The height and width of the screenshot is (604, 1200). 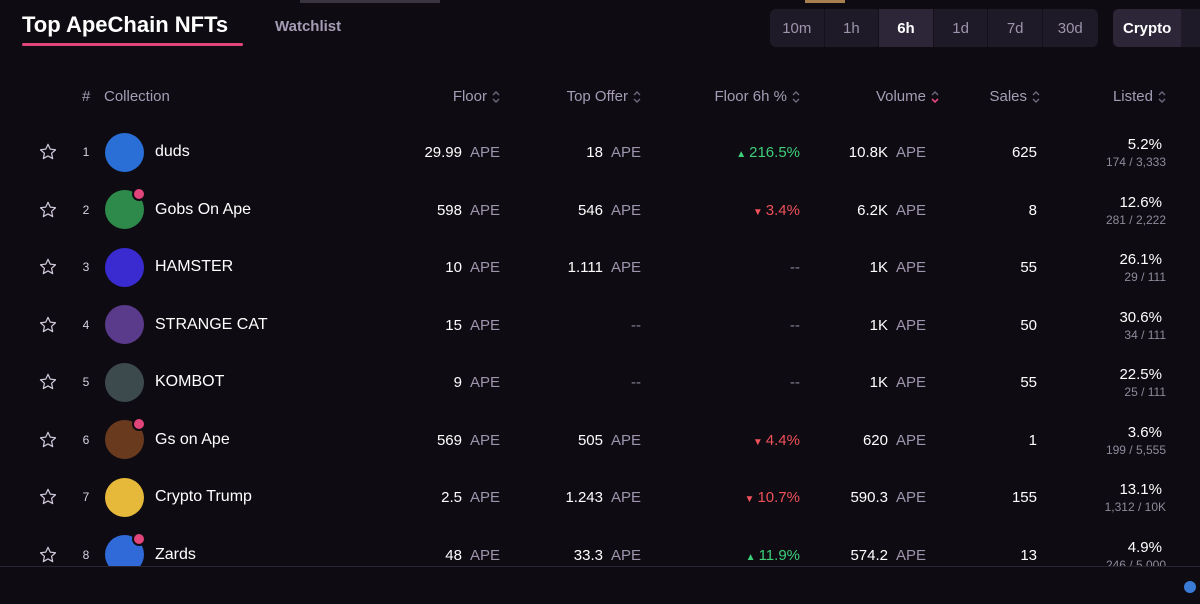 I want to click on listed-count: 281 / 2,222, so click(x=1135, y=219).